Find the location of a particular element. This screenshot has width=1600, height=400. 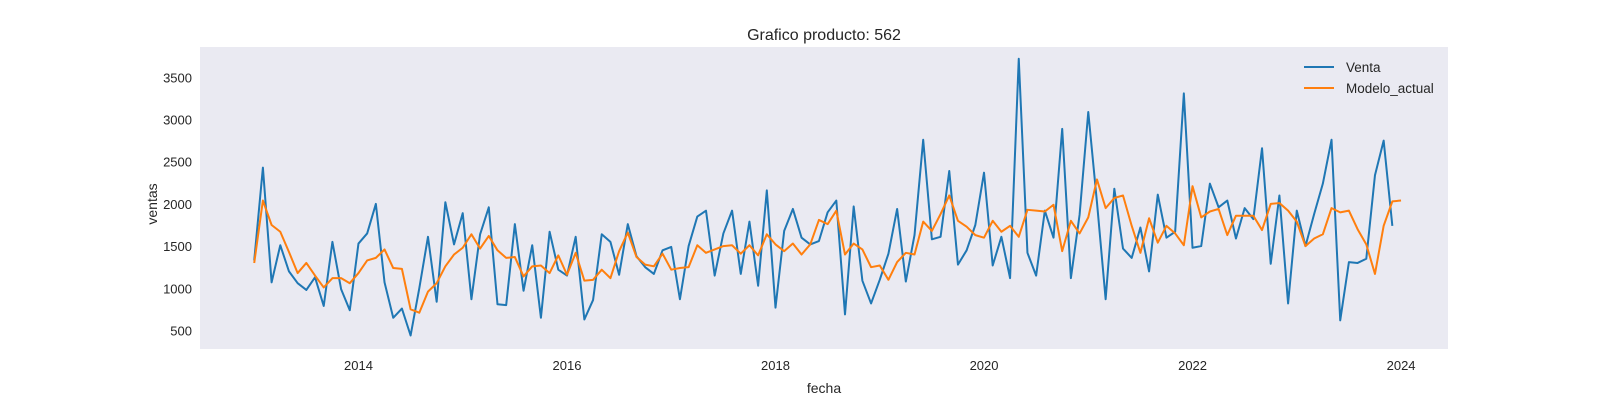

legend-label-venta: Venta is located at coordinates (1363, 67).